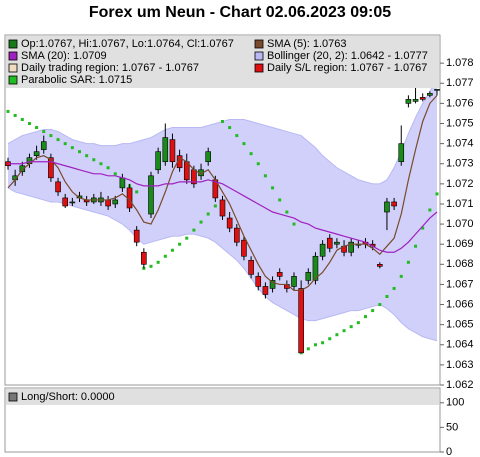 This screenshot has height=457, width=480. Describe the element at coordinates (460, 325) in the screenshot. I see `y-tick-label: 1.065` at that location.